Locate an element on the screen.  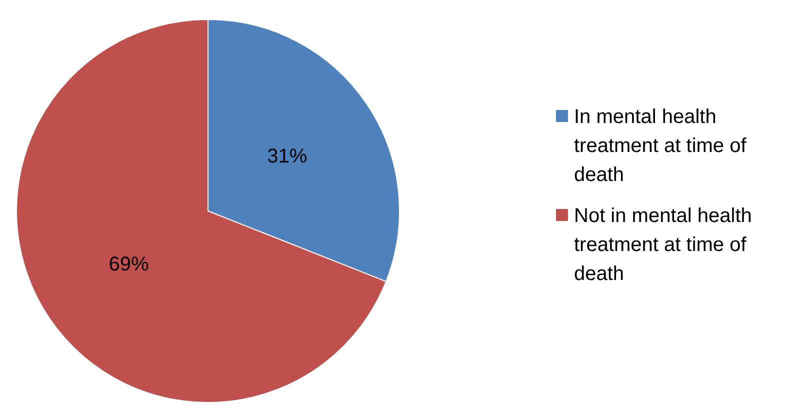
legend-label: Not in mental health treatment at time of death is located at coordinates (663, 245).